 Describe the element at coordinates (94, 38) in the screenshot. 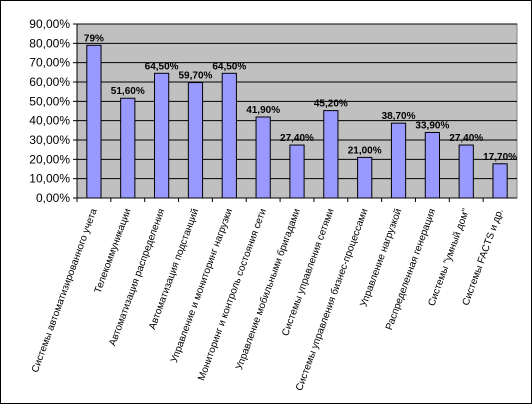

I see `data-label: 79%` at that location.